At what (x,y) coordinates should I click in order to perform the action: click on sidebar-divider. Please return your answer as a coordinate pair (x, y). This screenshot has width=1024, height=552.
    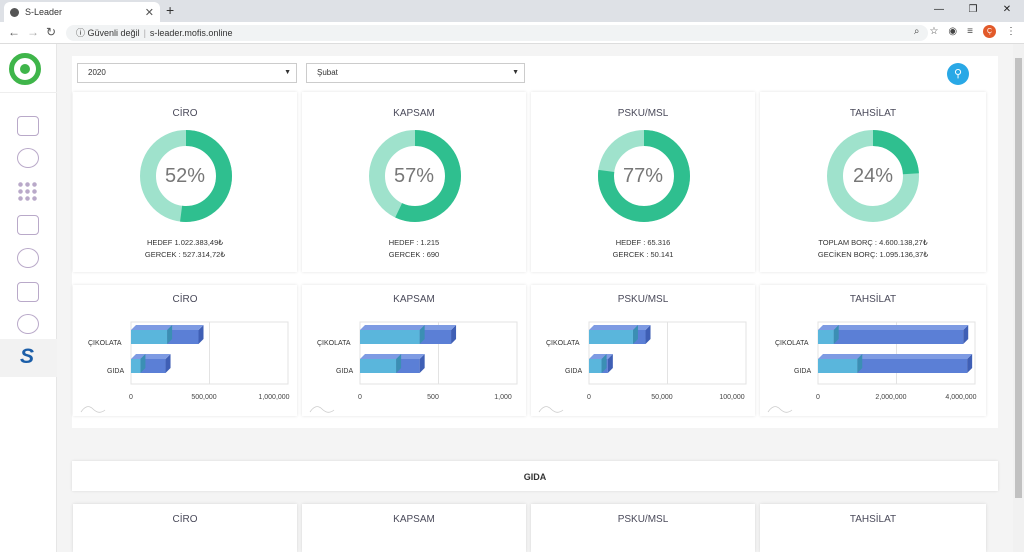
    Looking at the image, I should click on (28, 92).